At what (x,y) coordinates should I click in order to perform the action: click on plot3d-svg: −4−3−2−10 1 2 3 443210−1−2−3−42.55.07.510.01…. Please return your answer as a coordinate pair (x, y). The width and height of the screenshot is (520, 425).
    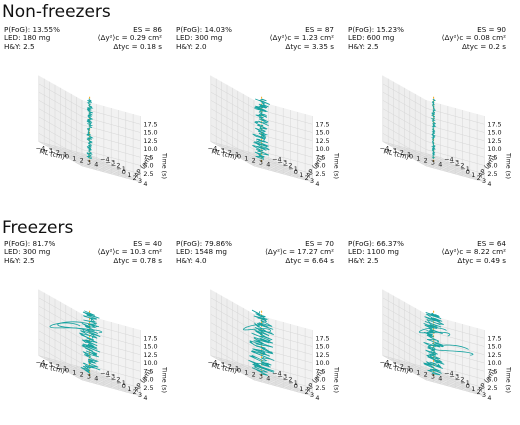
    Looking at the image, I should click on (102, 131).